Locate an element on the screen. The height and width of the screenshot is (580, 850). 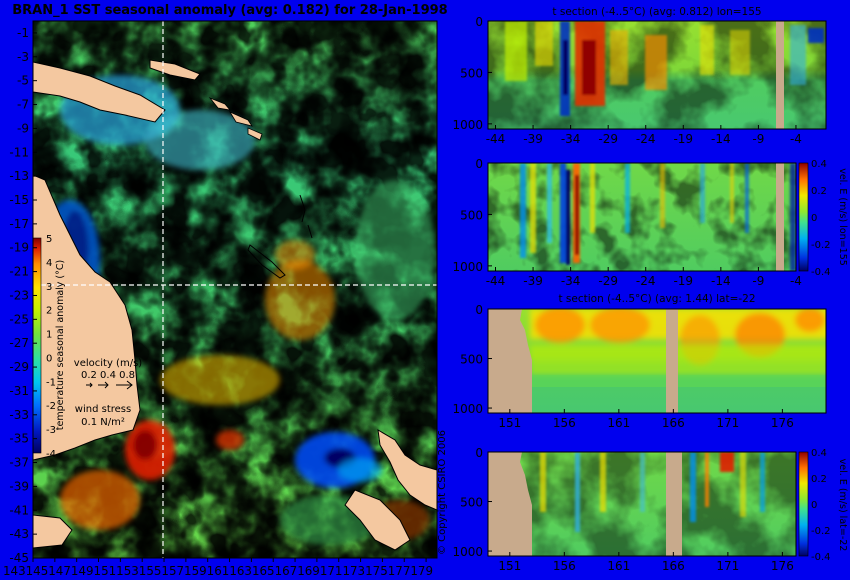
panel2-topography-ridge is located at coordinates (672, 361).